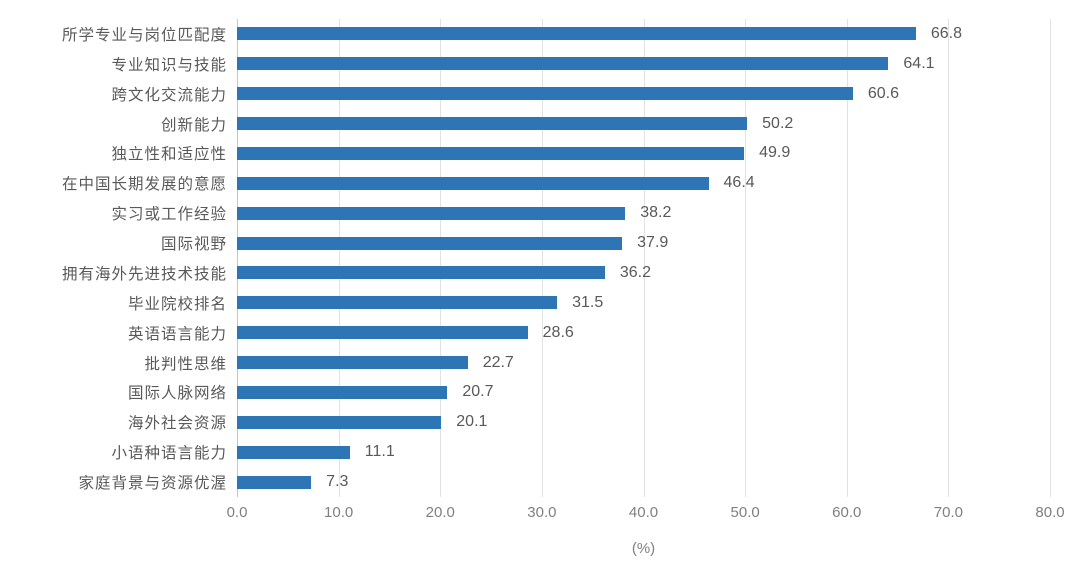 The width and height of the screenshot is (1080, 577). Describe the element at coordinates (643, 548) in the screenshot. I see `x-axis-title: (%)` at that location.